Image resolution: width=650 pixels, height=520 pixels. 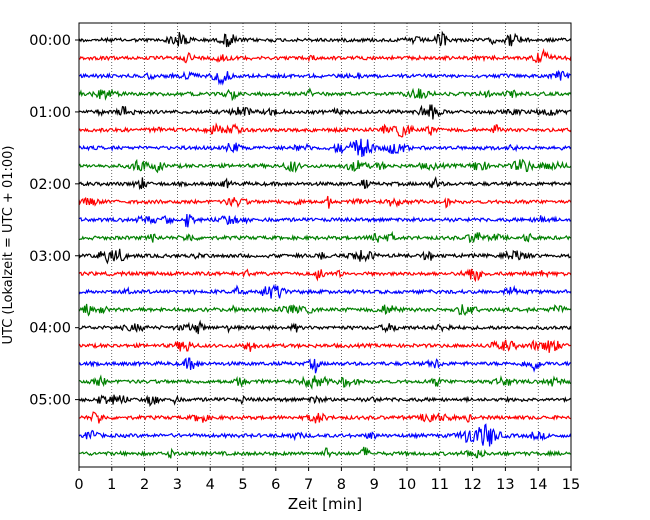 I want to click on x-tick-label-2: 2, so click(x=144, y=485).